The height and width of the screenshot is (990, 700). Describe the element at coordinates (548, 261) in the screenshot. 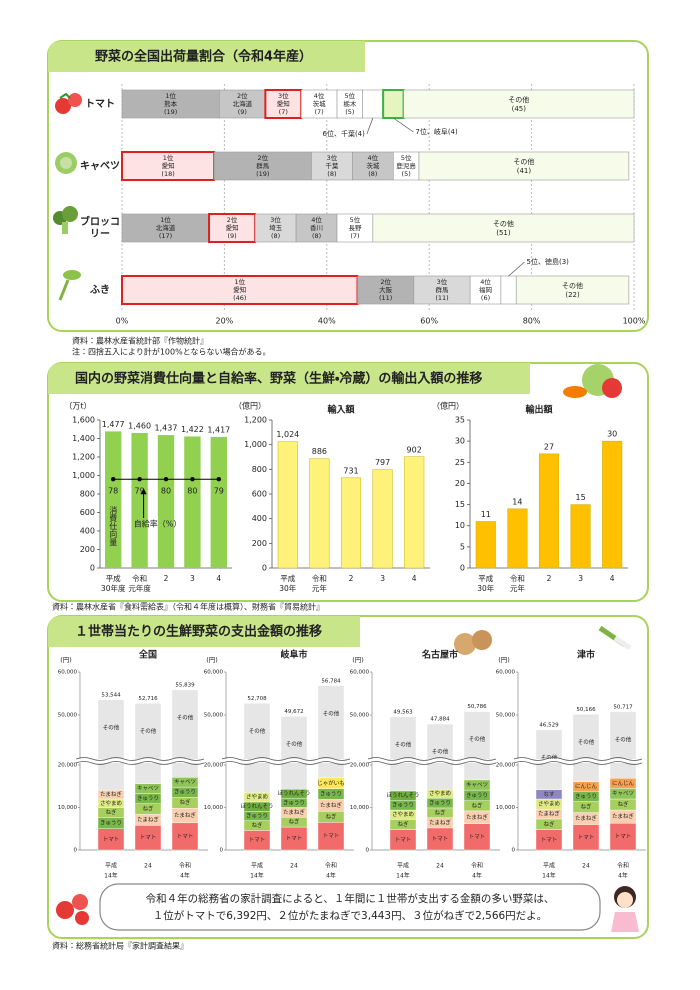

I see `callout-label: 5位、徳島(3)` at that location.